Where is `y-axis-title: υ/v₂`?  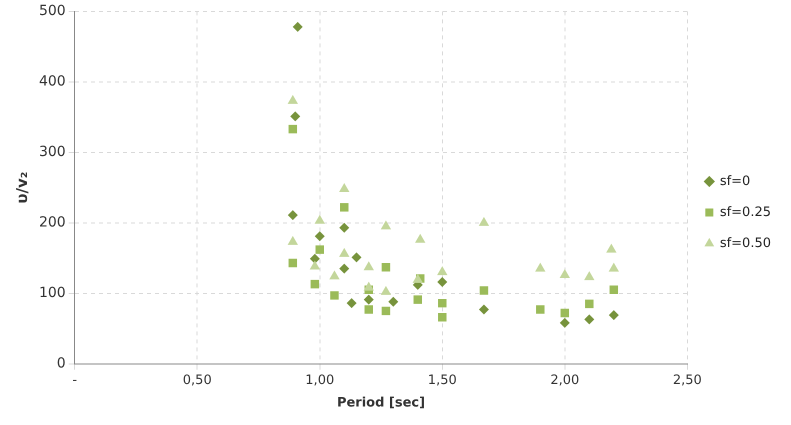
y-axis-title: υ/v₂ is located at coordinates (21, 188).